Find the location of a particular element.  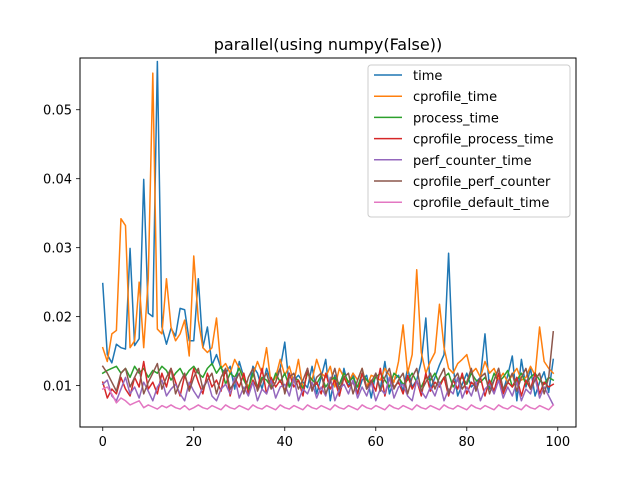

legend-label: cprofile_perf_counter is located at coordinates (482, 182).